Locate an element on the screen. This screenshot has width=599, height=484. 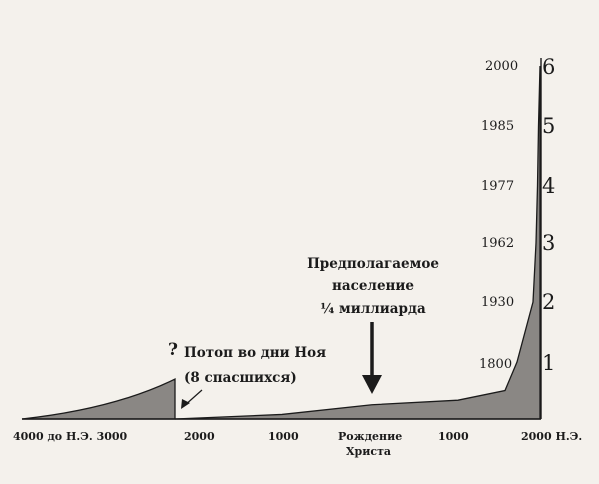
x-tick-christ: Христа is located at coordinates (368, 451).